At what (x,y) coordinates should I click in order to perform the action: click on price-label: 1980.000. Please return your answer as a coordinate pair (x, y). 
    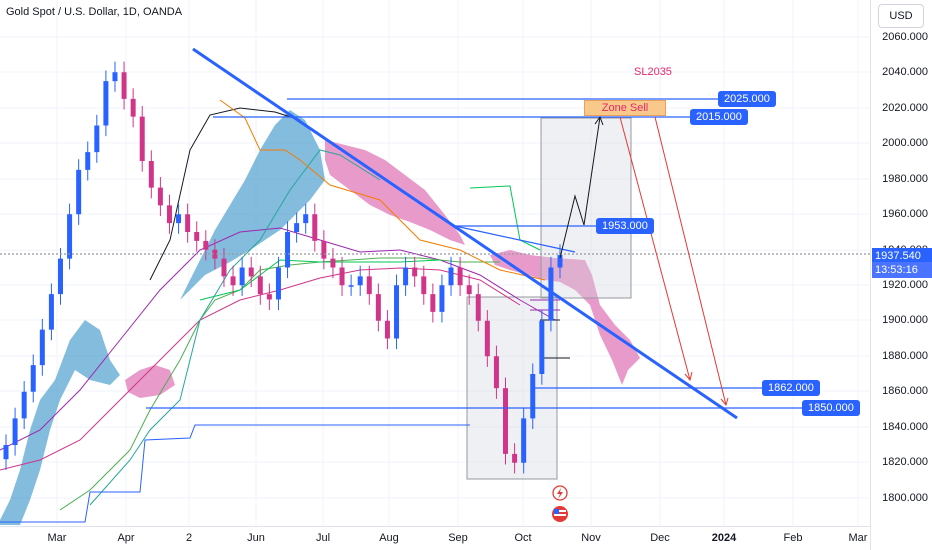
    Looking at the image, I should click on (905, 179).